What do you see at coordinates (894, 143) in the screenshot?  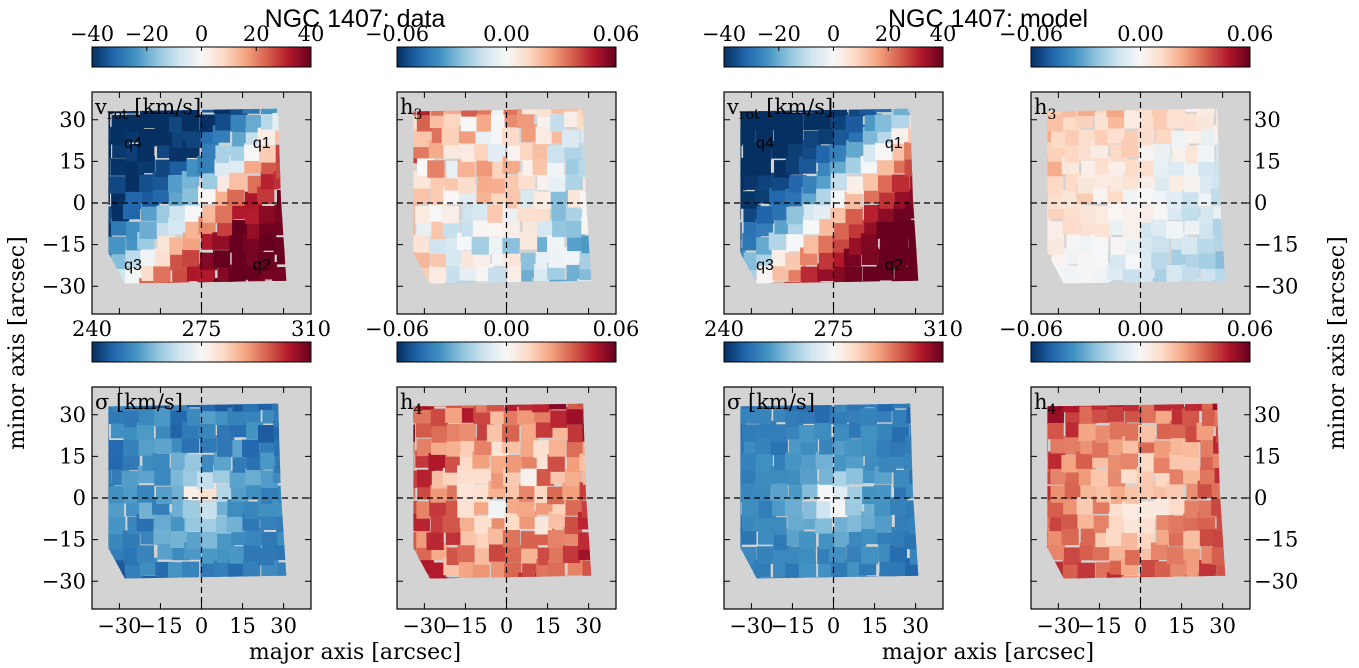 I see `quadrant-label: q1` at bounding box center [894, 143].